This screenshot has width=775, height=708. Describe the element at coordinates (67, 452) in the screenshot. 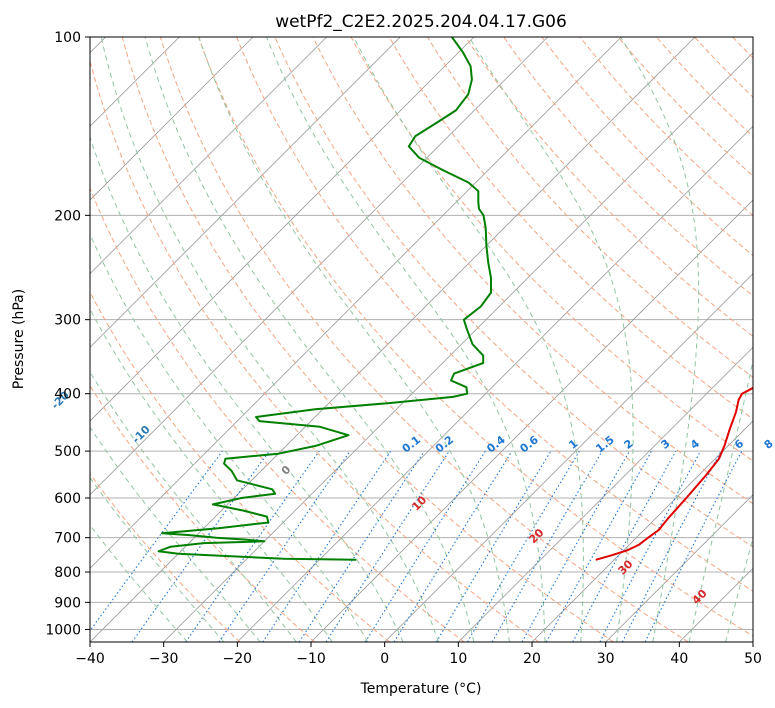

I see `y-tick-label: 500` at that location.